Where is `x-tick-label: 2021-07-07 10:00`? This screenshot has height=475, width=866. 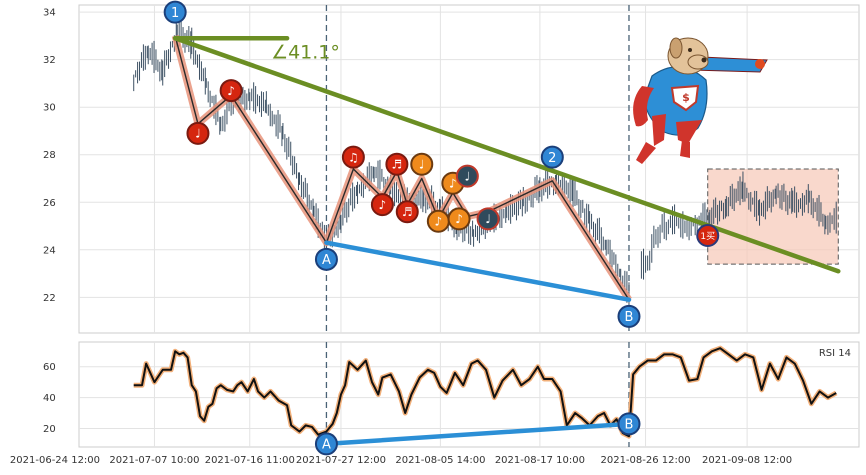 x-tick-label: 2021-07-07 10:00 is located at coordinates (154, 460).